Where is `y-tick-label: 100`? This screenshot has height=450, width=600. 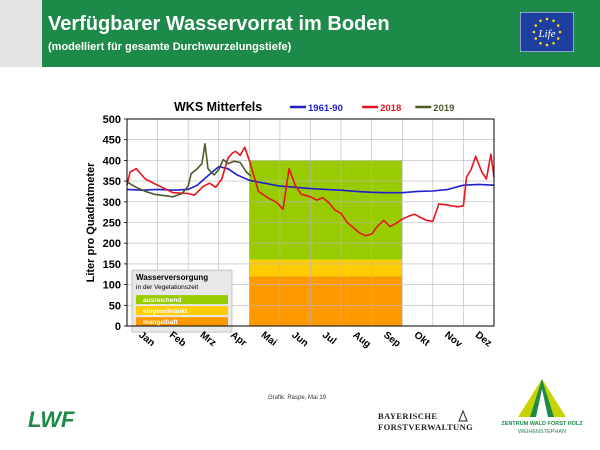 y-tick-label: 100 is located at coordinates (112, 286).